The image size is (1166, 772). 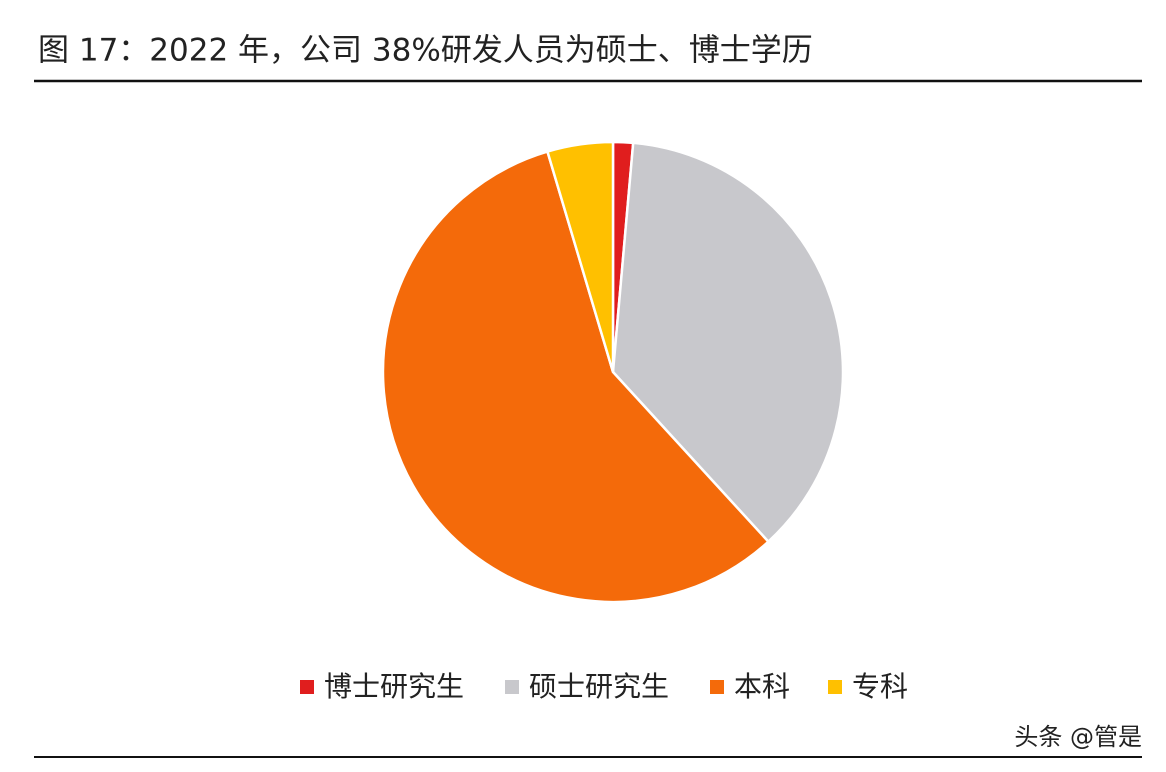 I want to click on legend-label: 博士研究生, so click(x=394, y=686).